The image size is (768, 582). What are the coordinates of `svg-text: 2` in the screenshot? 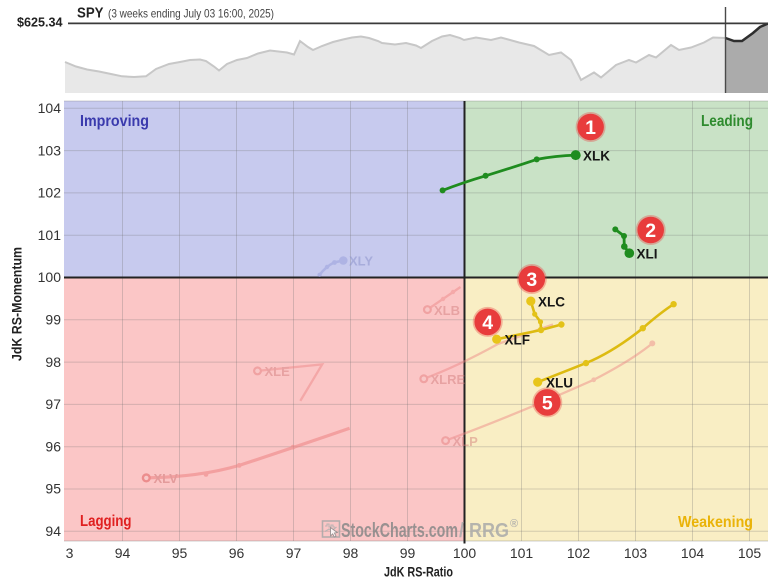 It's located at (650, 231).